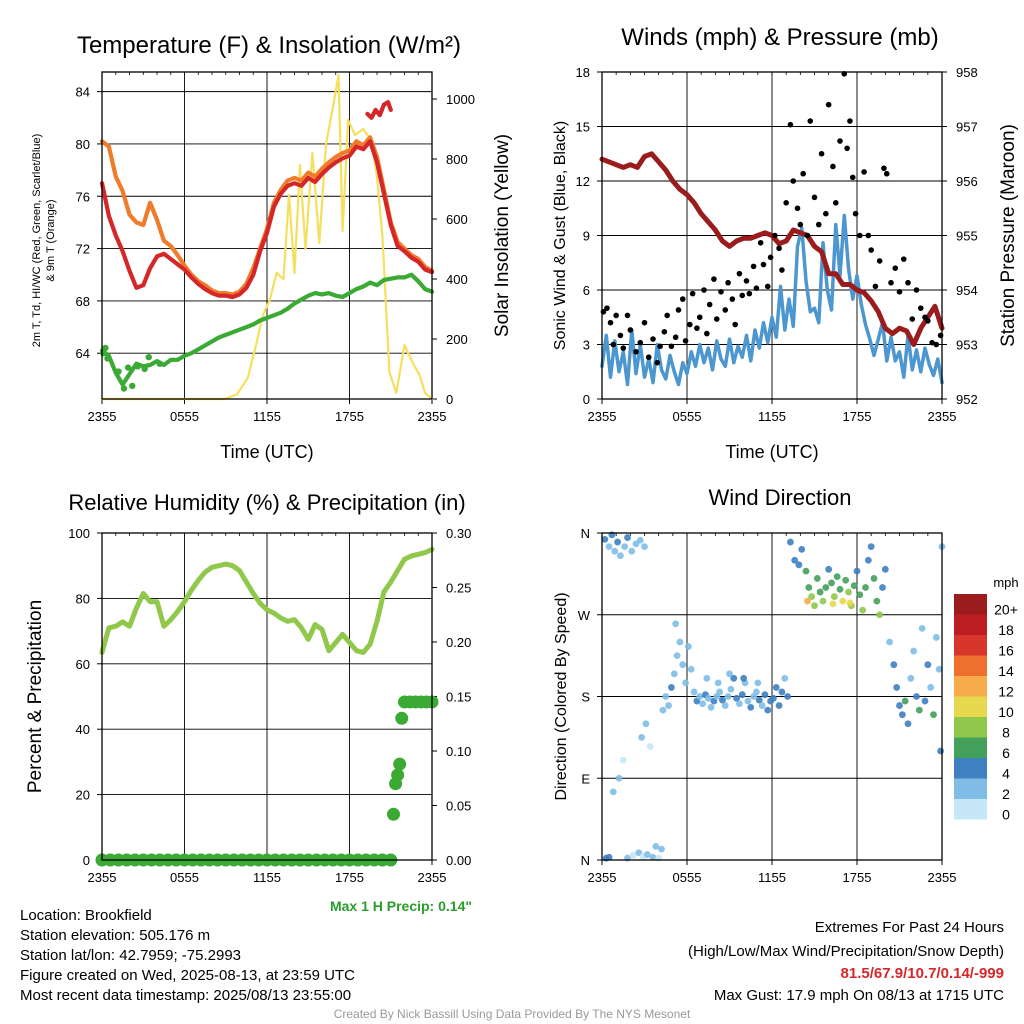  I want to click on winds-series-line, so click(772, 300).